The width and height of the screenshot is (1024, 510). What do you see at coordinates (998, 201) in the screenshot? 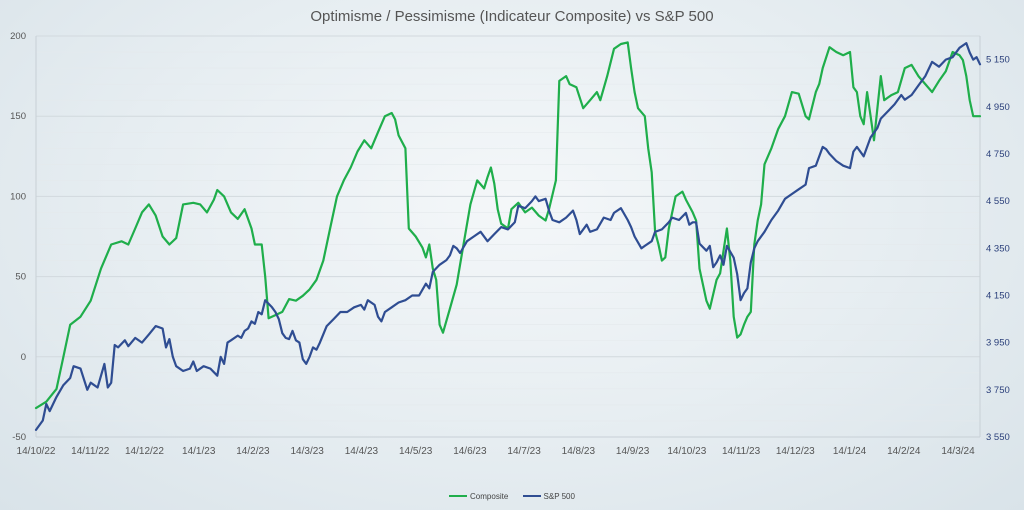
I see `y-right-tick-label: 4 550` at bounding box center [998, 201].